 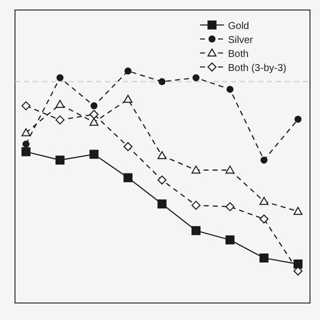 What do you see at coordinates (257, 68) in the screenshot?
I see `legend-label: Both (3-by-3)` at bounding box center [257, 68].